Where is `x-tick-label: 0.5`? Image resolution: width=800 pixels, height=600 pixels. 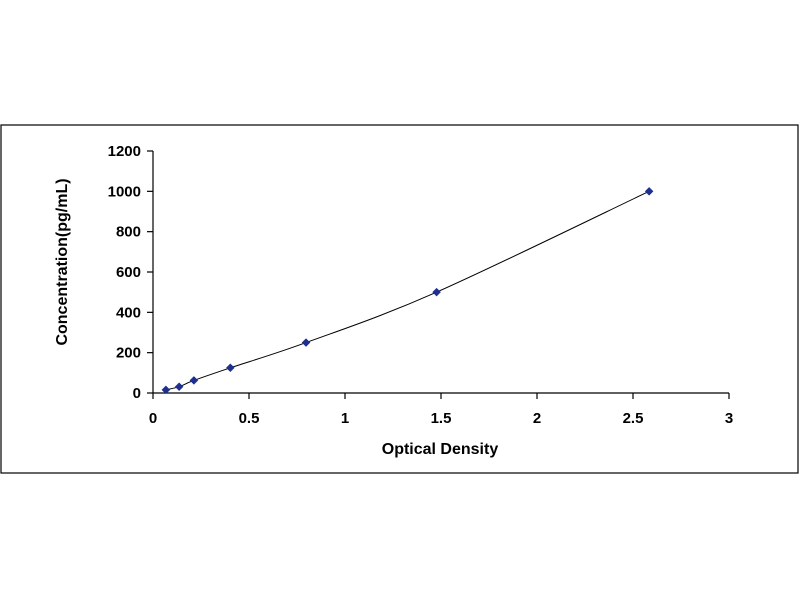
x-tick-label: 0.5 is located at coordinates (249, 418).